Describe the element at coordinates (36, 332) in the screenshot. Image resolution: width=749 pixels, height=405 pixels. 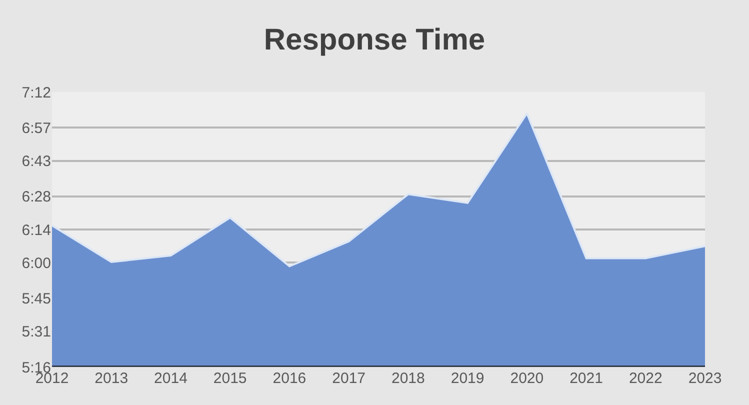
I see `y-tick-label: 5:31` at that location.